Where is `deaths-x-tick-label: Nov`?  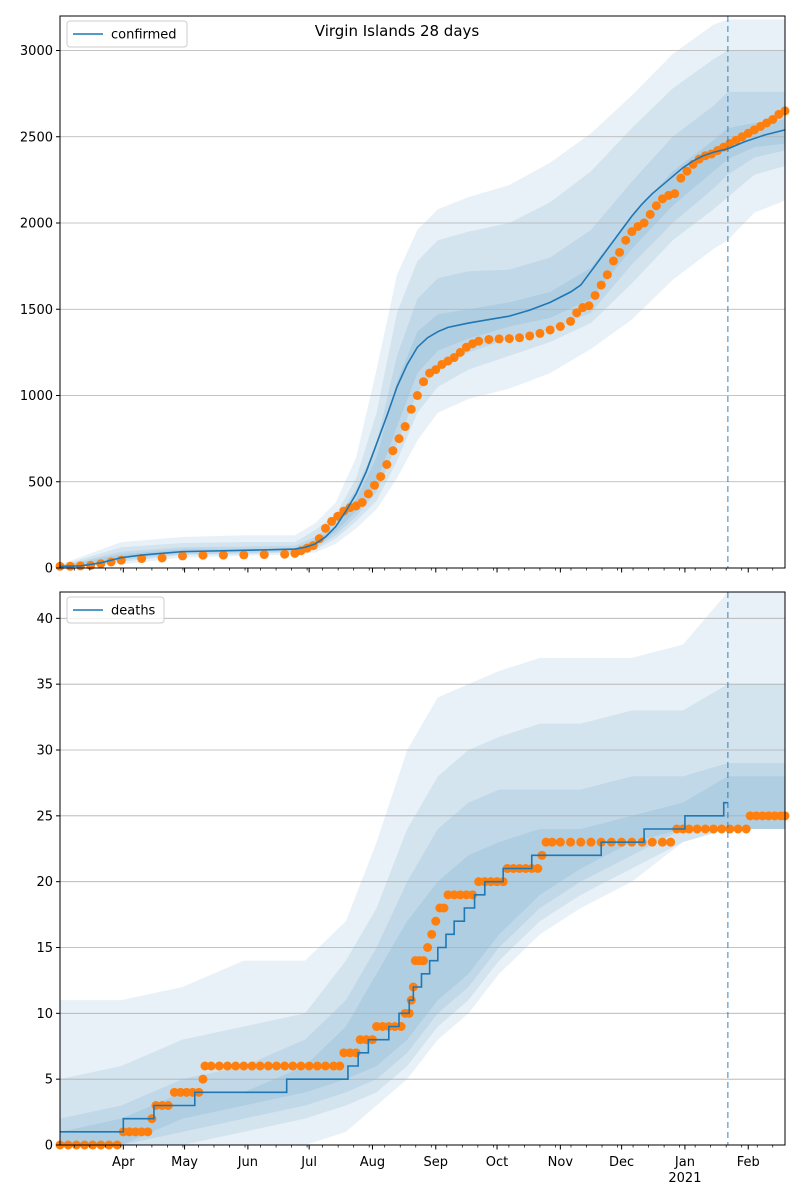 deaths-x-tick-label: Nov is located at coordinates (561, 1162).